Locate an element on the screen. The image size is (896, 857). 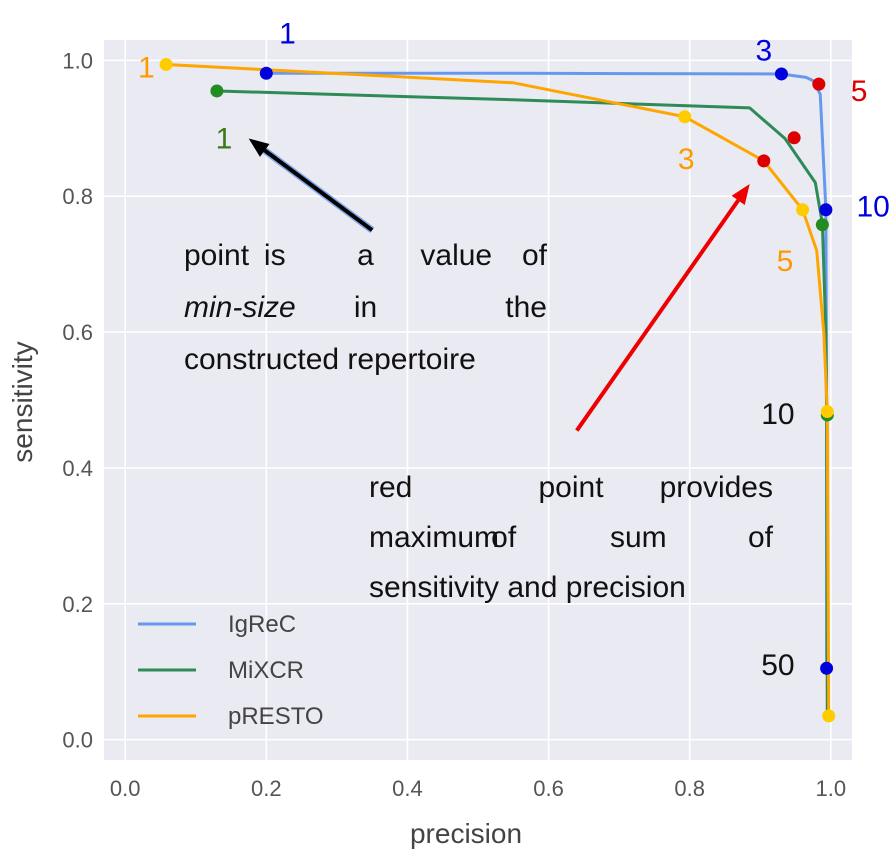
y-tick-label: 0.2 is located at coordinates (77, 604).